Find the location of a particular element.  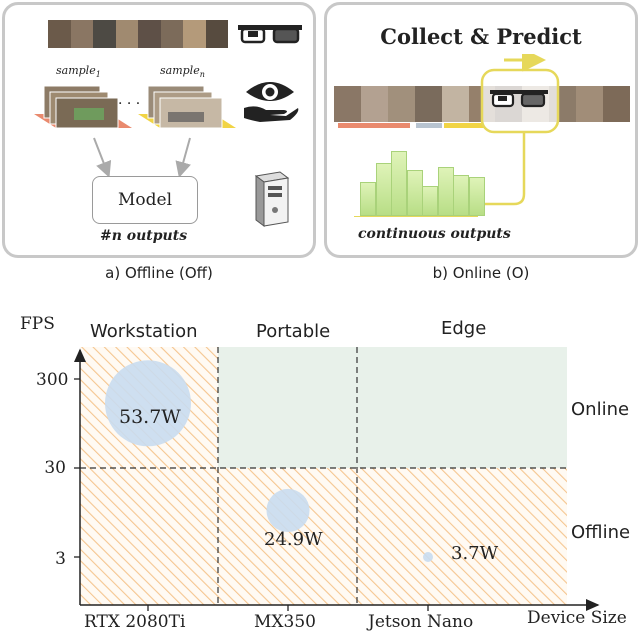

sample-last-stack is located at coordinates (187, 107).